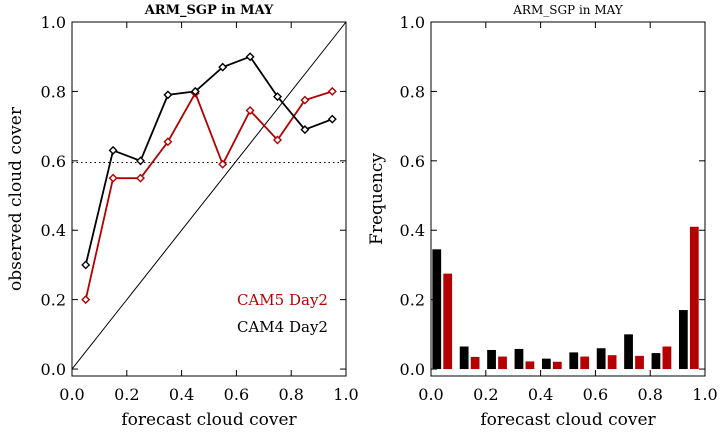 This screenshot has width=720, height=432. I want to click on line-chart-y-tick-label: 1.0, so click(53, 22).